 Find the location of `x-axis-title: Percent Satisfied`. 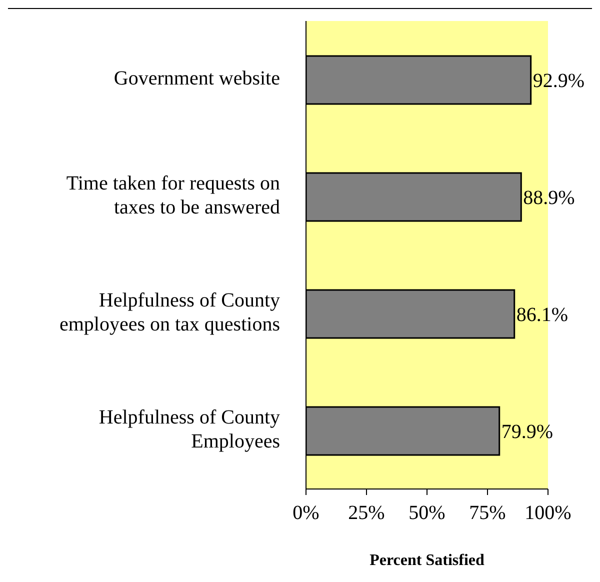

x-axis-title: Percent Satisfied is located at coordinates (427, 560).